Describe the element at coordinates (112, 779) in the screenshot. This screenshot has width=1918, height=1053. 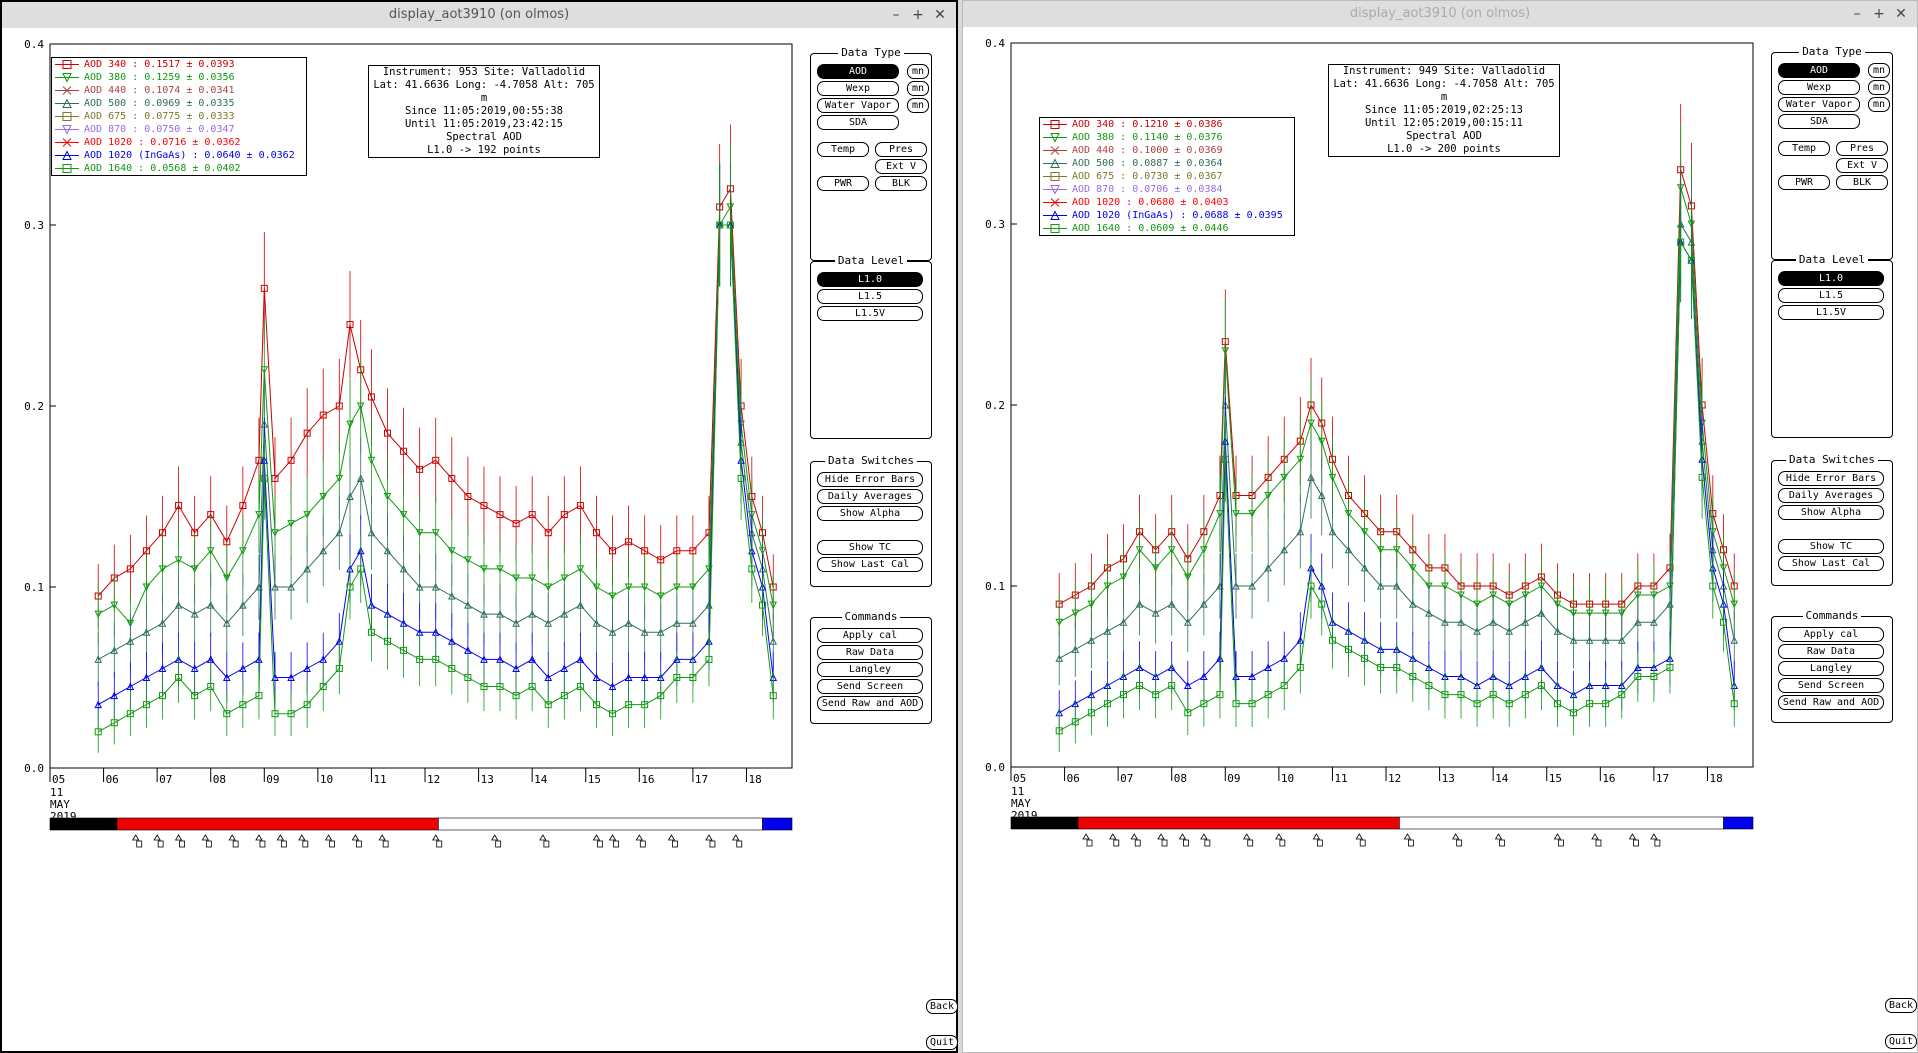
I see `x-tick-label: 06` at that location.